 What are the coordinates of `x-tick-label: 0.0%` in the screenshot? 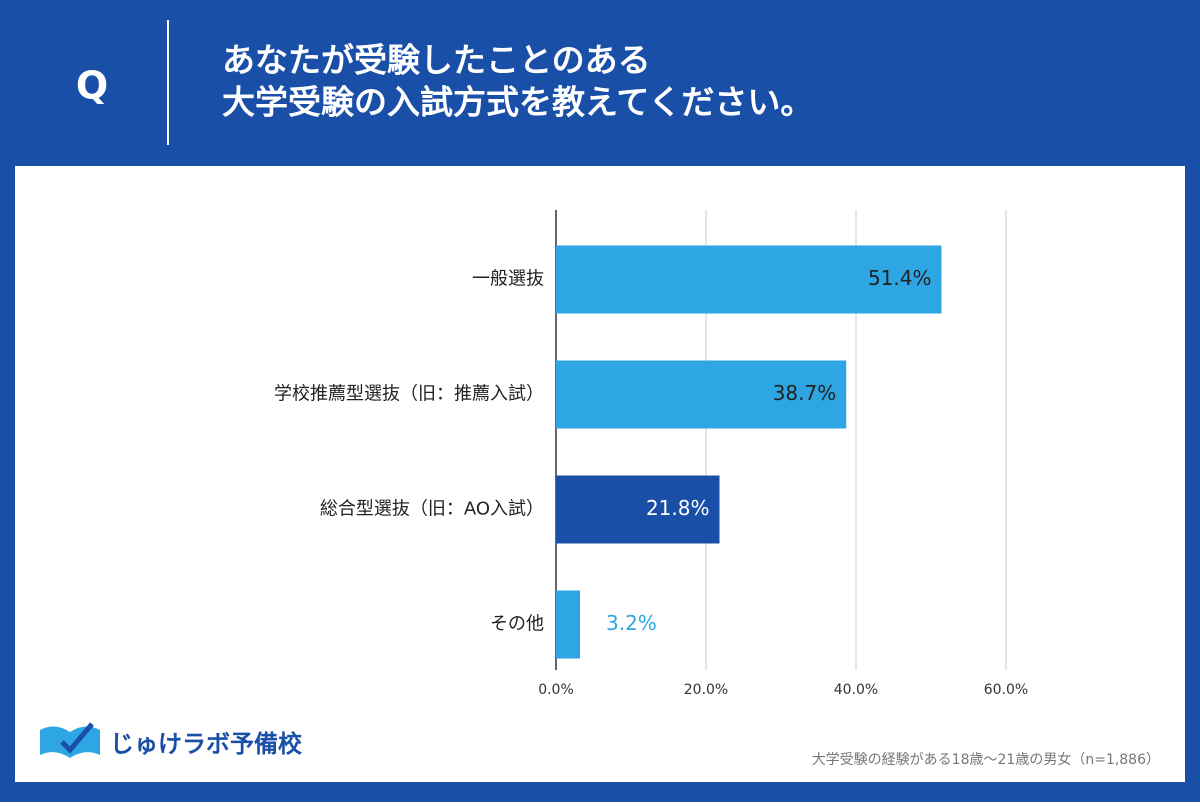 It's located at (556, 690).